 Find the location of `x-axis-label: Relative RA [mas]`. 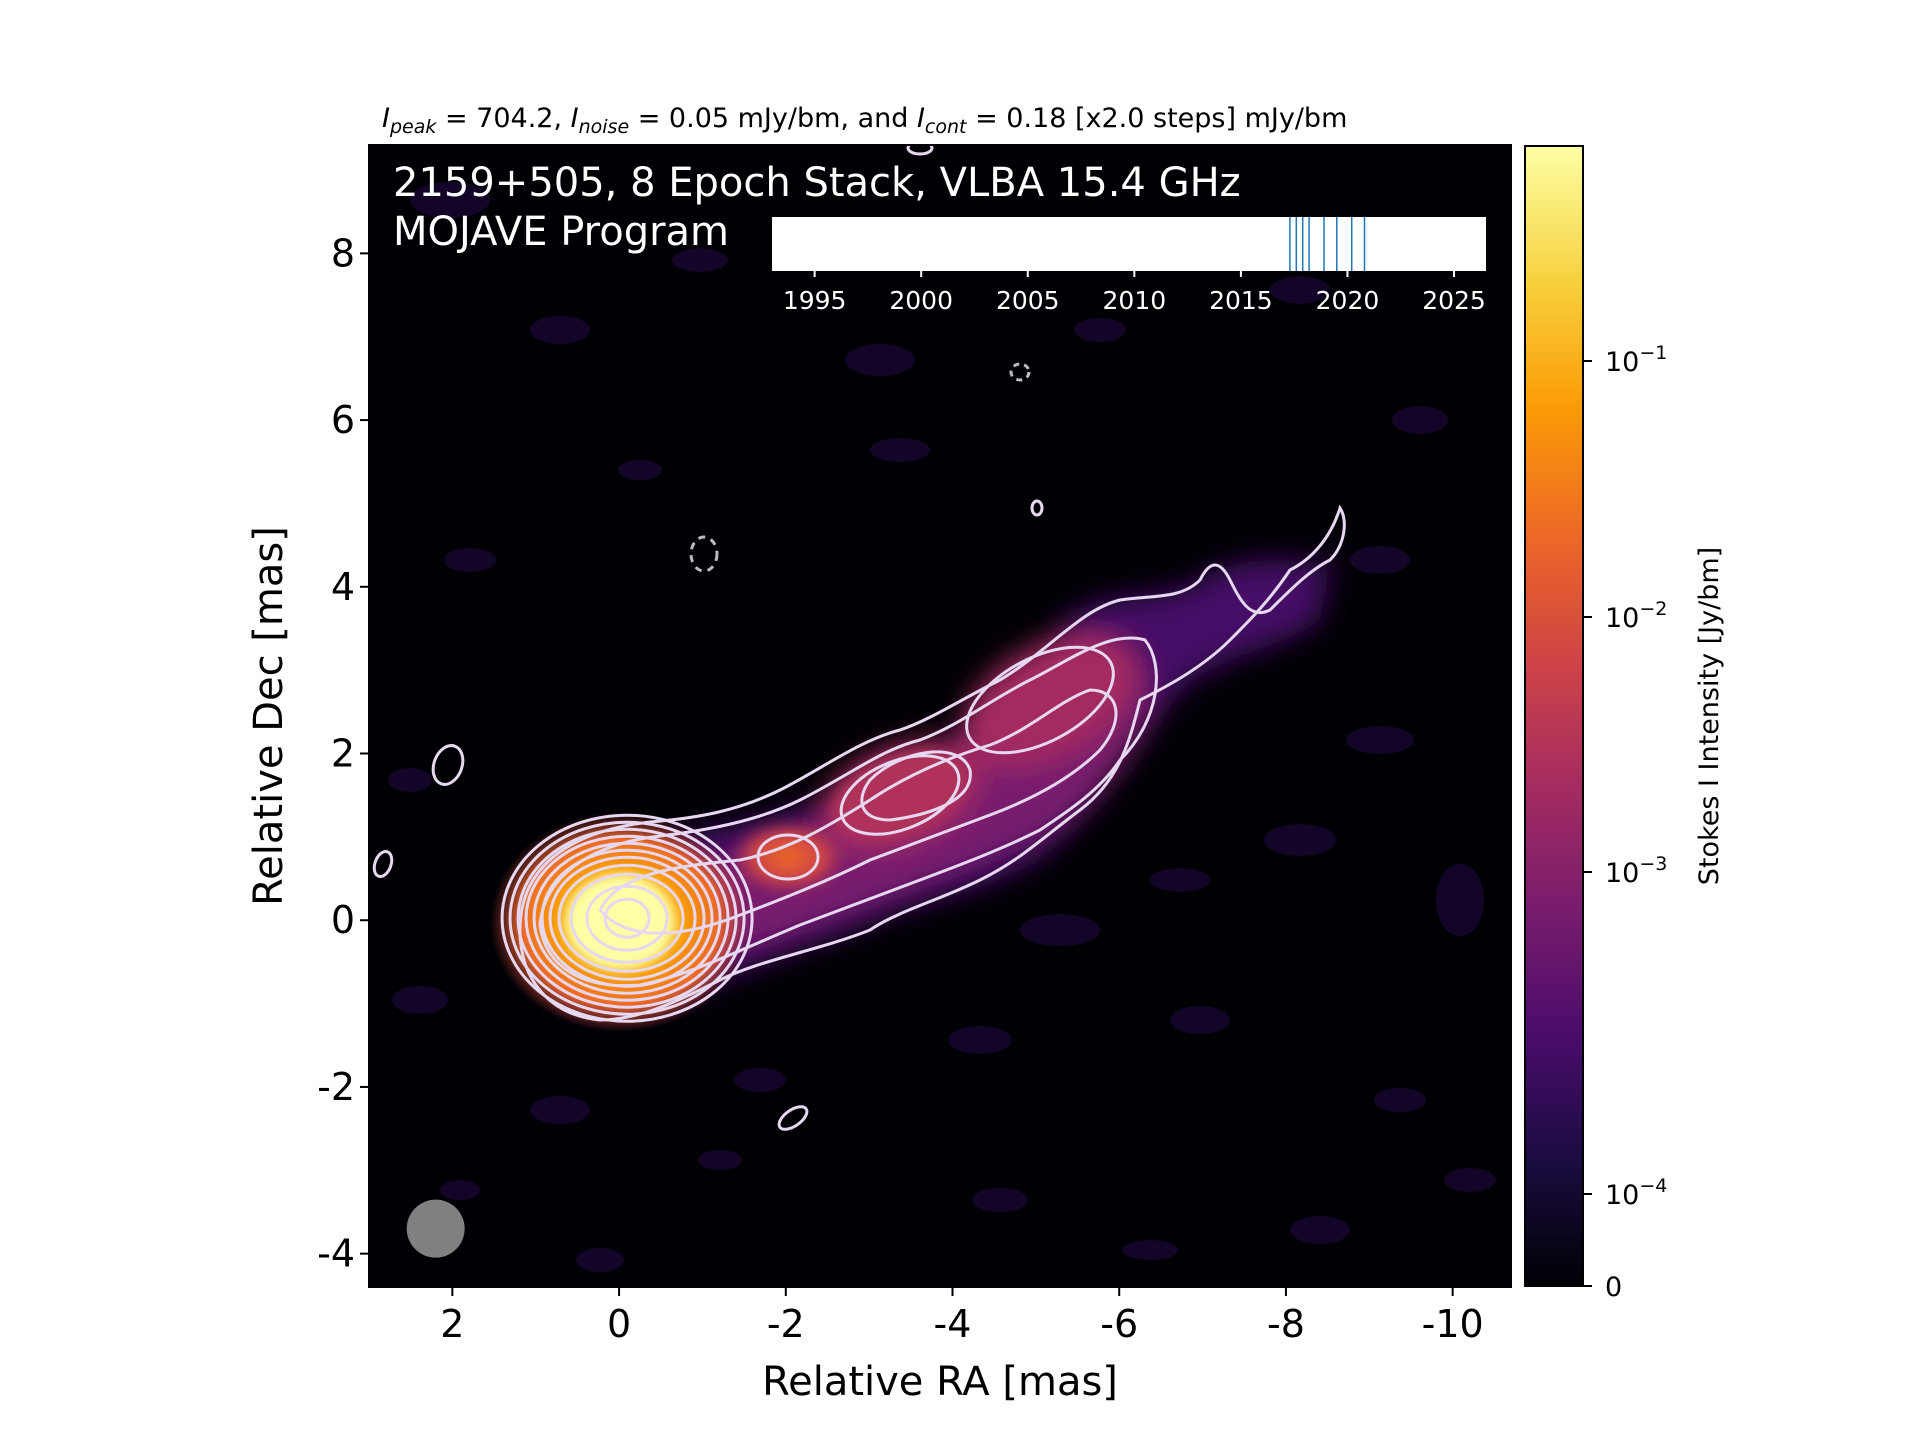

x-axis-label: Relative RA [mas] is located at coordinates (940, 1382).